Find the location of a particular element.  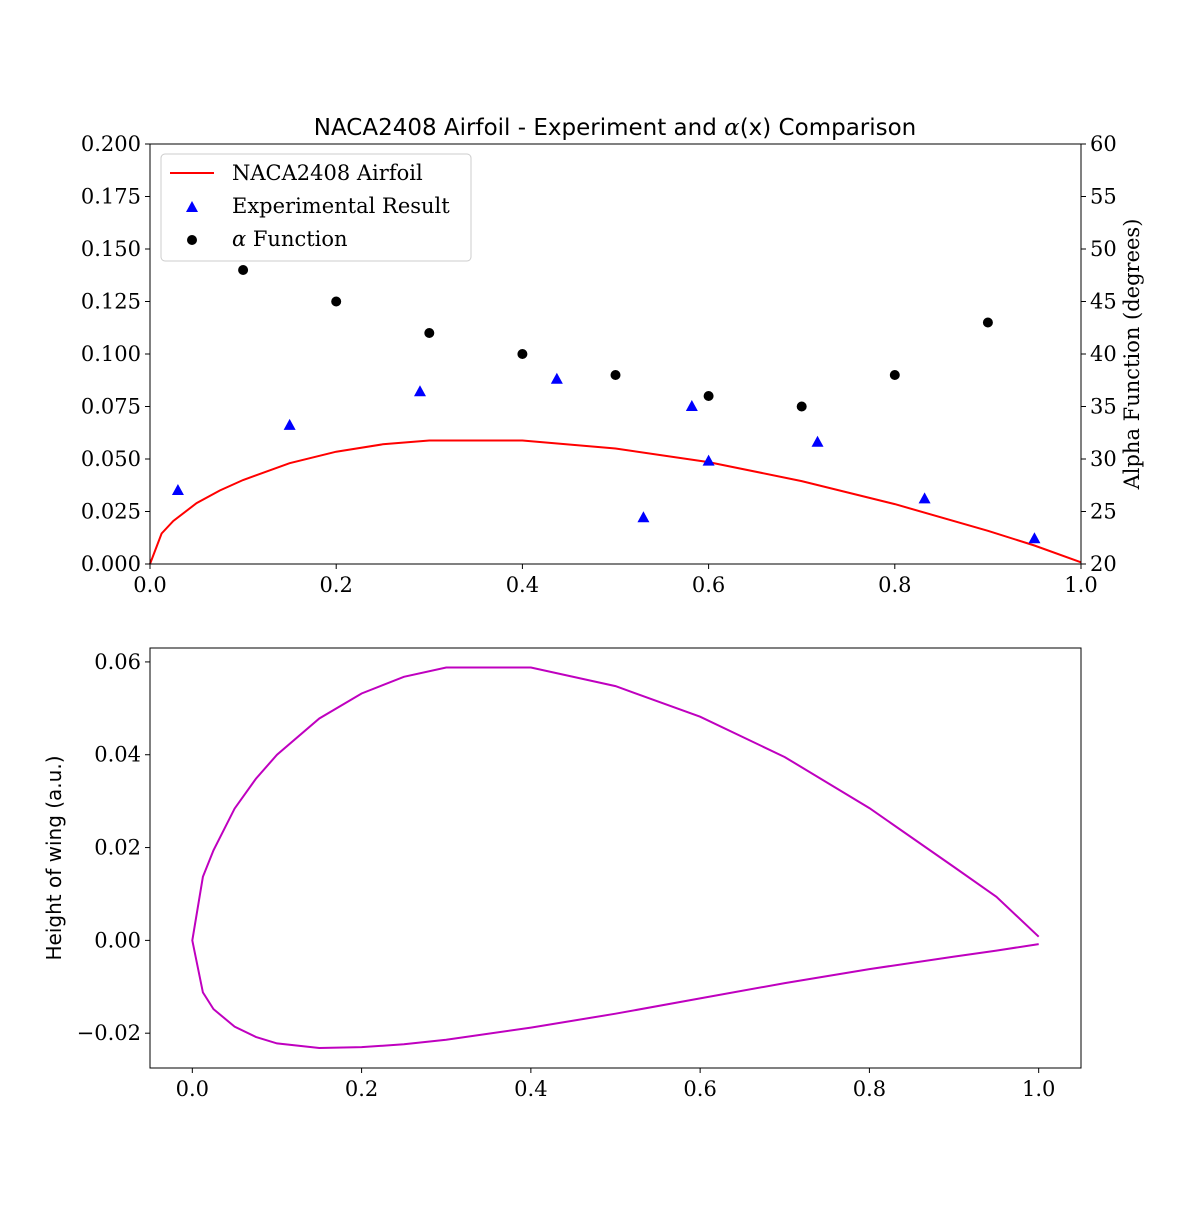

y-tick-label: 0.02 is located at coordinates (117, 848).